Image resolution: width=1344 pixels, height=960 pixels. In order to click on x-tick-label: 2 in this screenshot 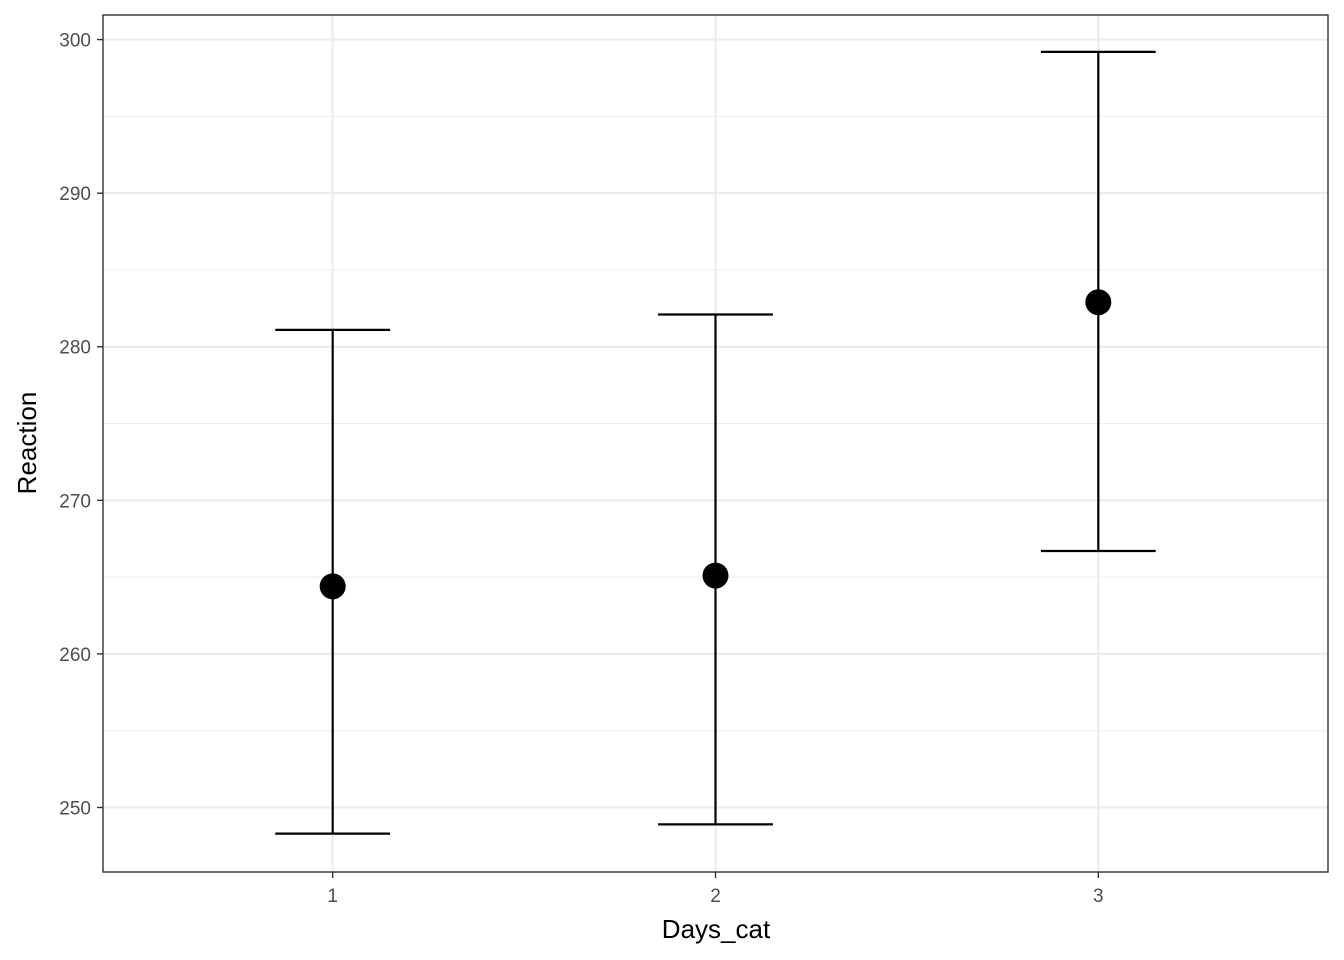, I will do `click(715, 896)`.